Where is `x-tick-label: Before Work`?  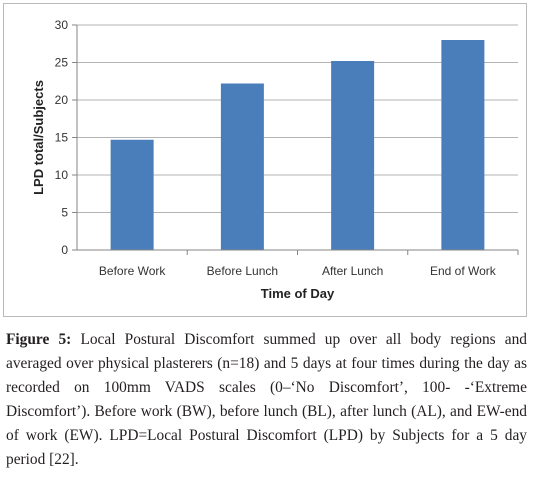 x-tick-label: Before Work is located at coordinates (132, 271).